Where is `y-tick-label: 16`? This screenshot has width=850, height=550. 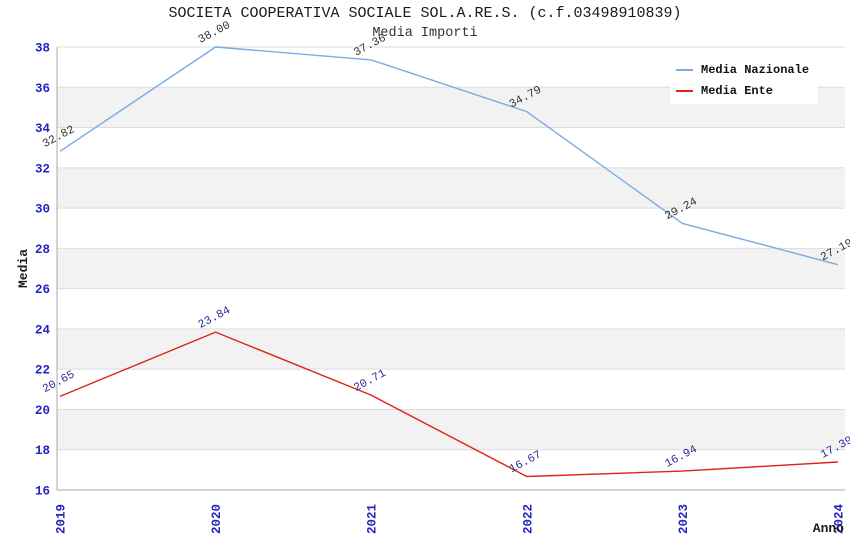 y-tick-label: 16 is located at coordinates (42, 492).